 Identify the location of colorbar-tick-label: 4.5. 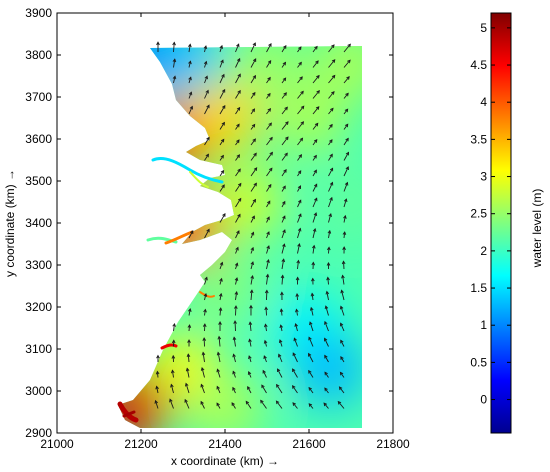
(478, 65).